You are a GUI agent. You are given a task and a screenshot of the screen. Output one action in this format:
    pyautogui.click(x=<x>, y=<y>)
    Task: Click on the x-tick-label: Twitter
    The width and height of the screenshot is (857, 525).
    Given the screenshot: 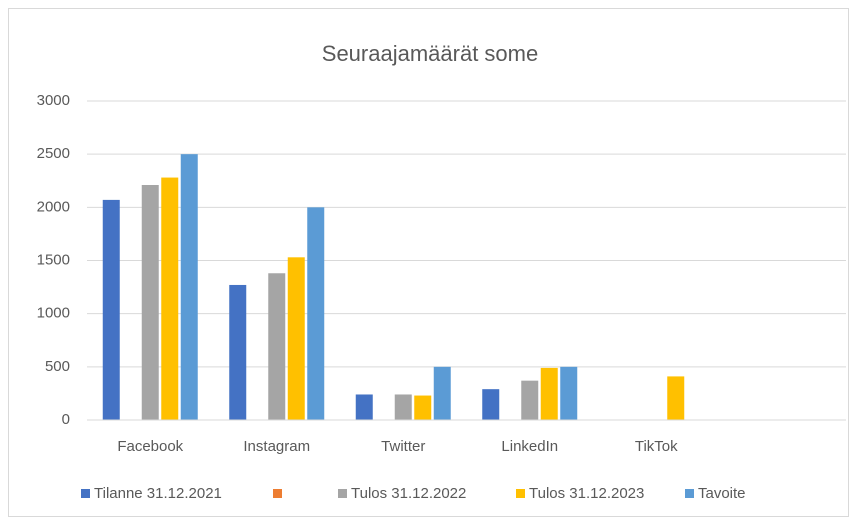 What is the action you would take?
    pyautogui.click(x=403, y=446)
    